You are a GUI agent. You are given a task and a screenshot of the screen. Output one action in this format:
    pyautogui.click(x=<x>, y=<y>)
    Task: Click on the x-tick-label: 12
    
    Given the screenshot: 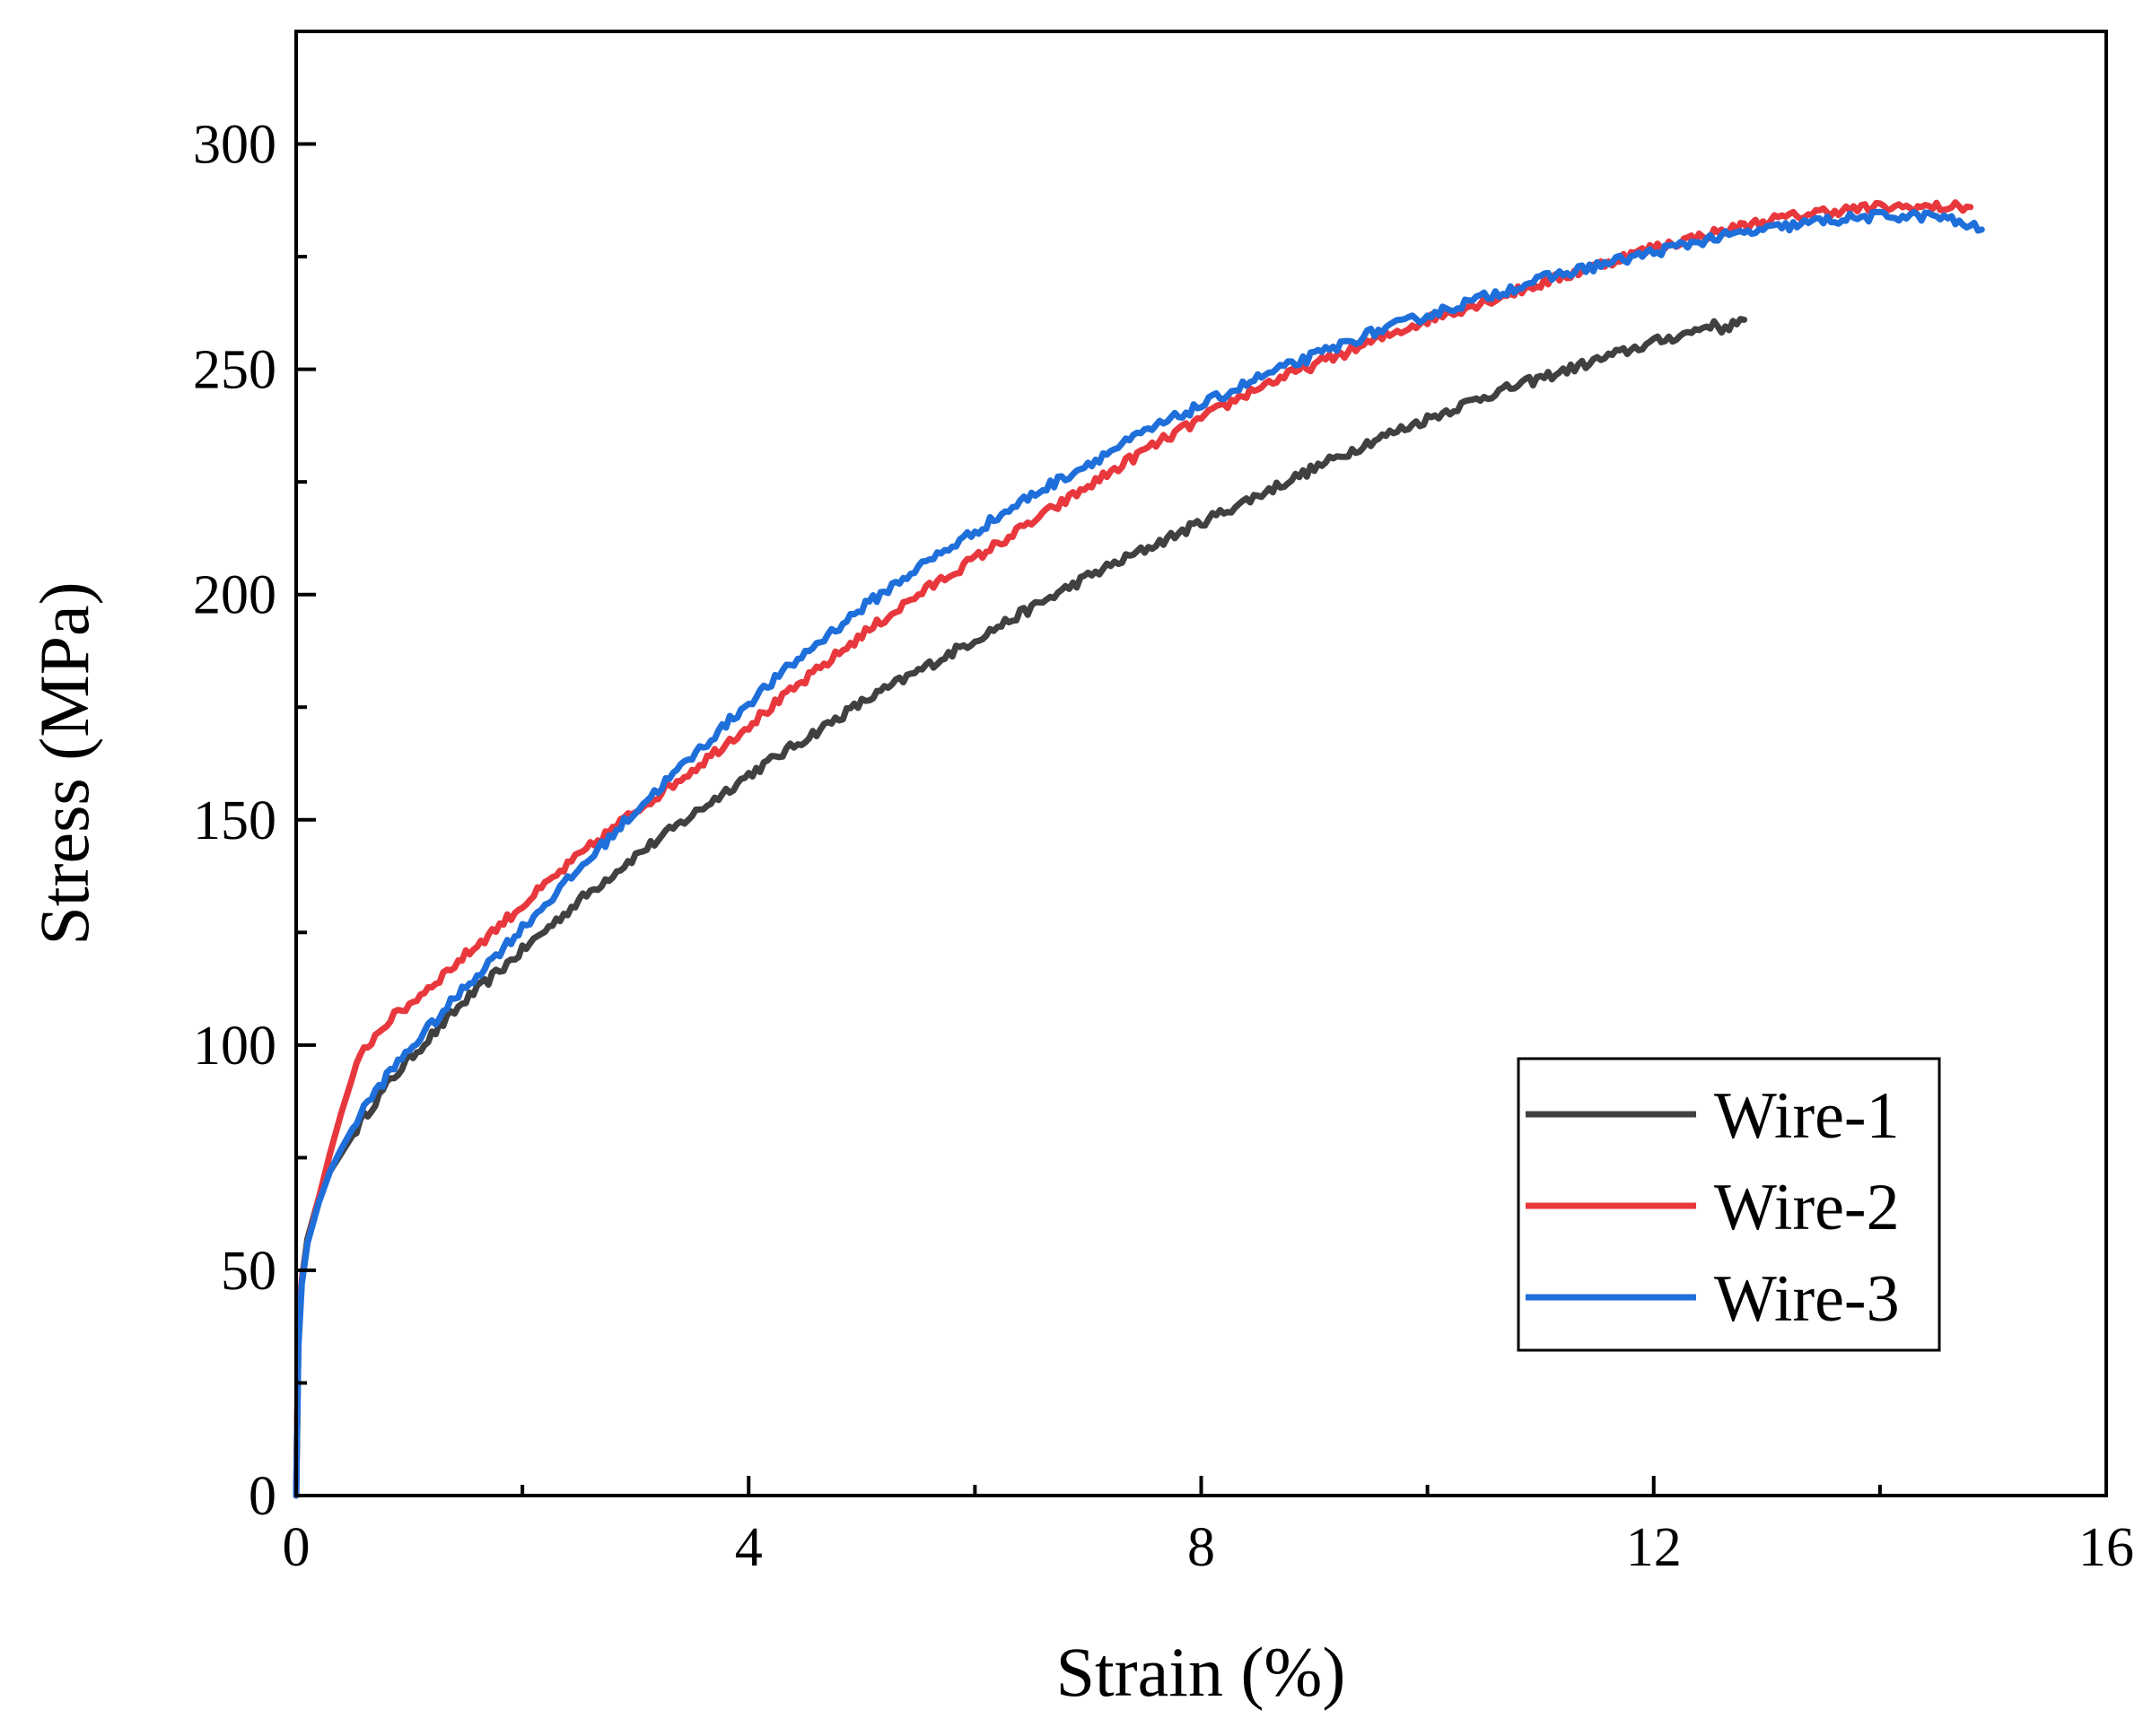 What is the action you would take?
    pyautogui.click(x=1654, y=1548)
    